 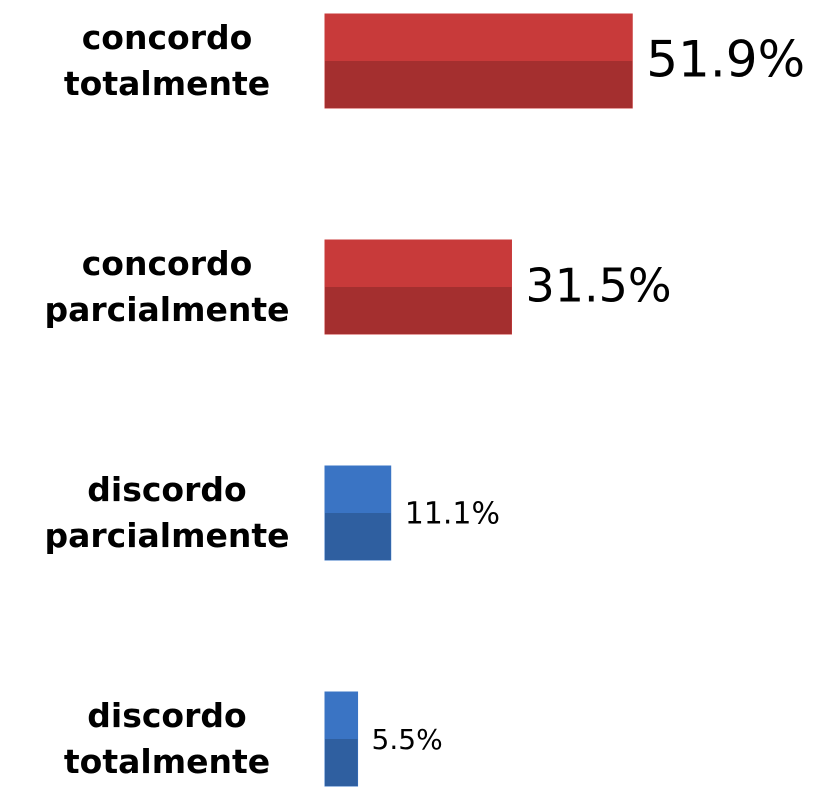 I want to click on value-label: 31.5%, so click(x=598, y=286).